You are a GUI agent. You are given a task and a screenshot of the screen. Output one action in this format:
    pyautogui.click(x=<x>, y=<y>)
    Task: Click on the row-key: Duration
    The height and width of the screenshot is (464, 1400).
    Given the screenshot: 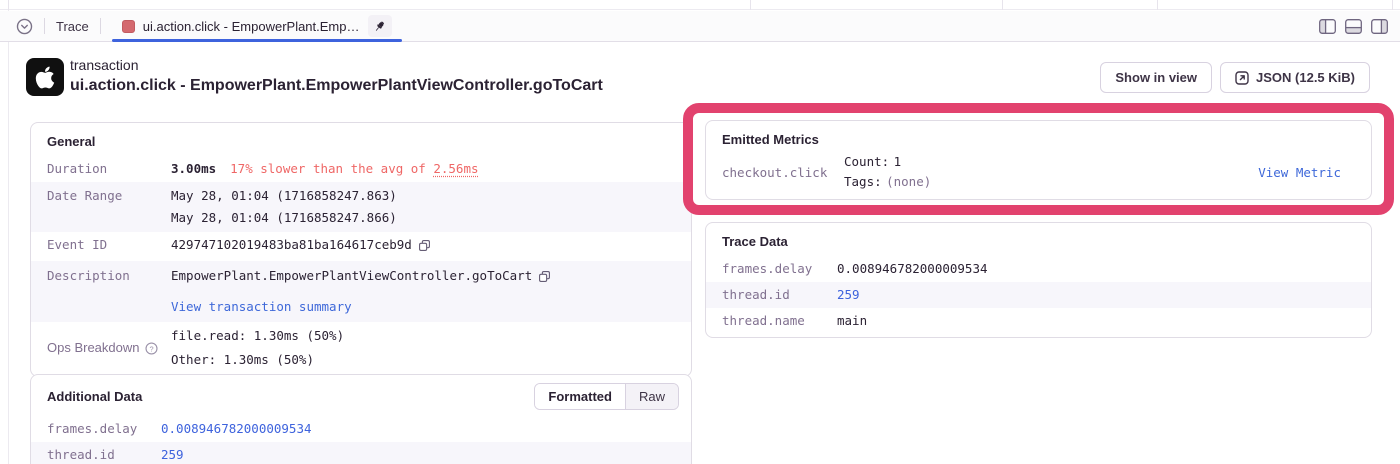 What is the action you would take?
    pyautogui.click(x=77, y=168)
    